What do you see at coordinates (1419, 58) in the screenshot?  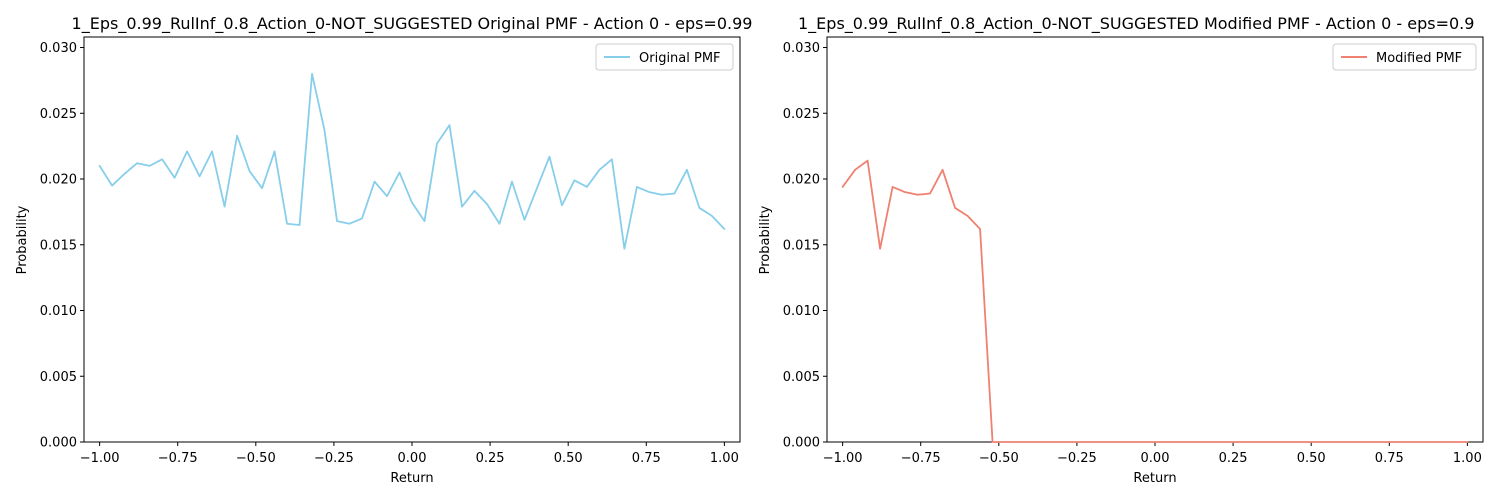 I see `legend-label: Modified PMF` at bounding box center [1419, 58].